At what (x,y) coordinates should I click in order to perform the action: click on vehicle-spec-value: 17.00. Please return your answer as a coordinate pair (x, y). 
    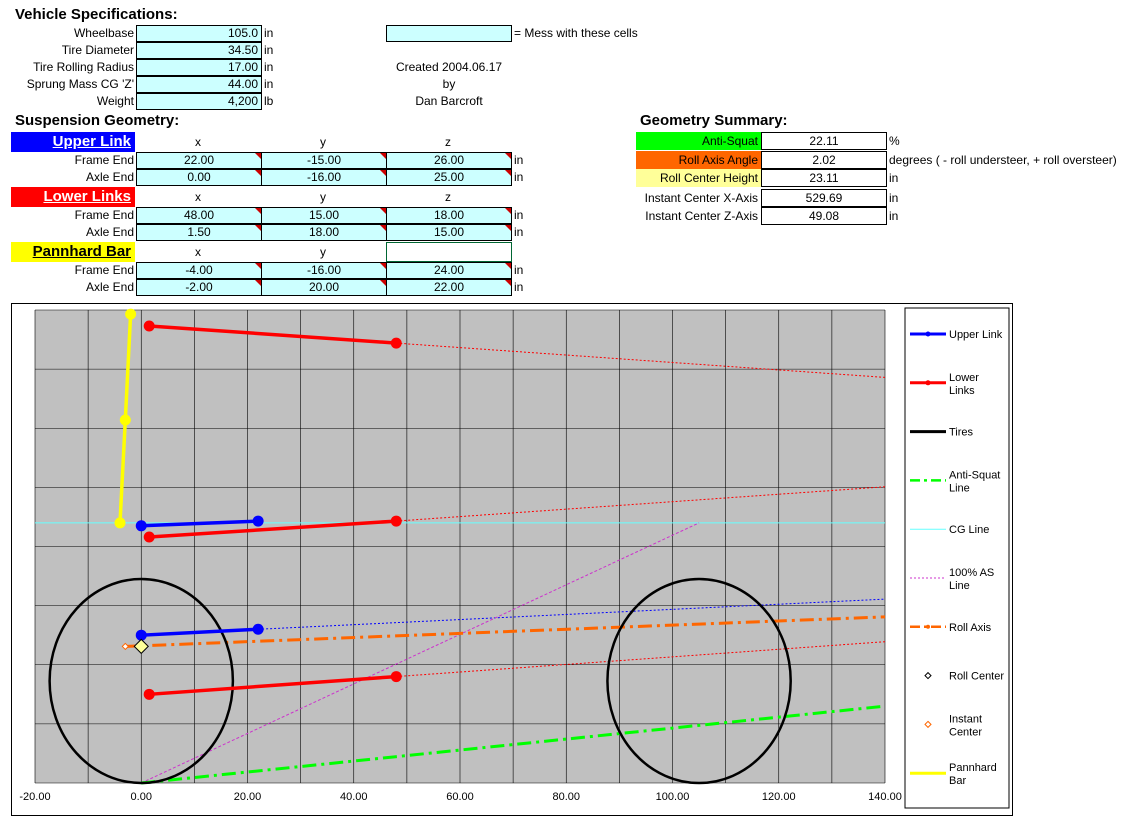
    Looking at the image, I should click on (199, 67).